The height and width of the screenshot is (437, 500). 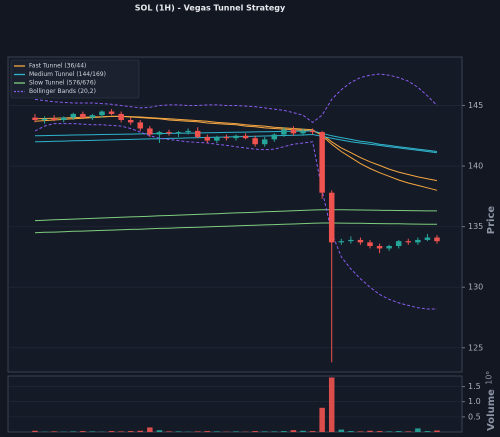 I want to click on y-tick-label: 140, so click(x=475, y=166).